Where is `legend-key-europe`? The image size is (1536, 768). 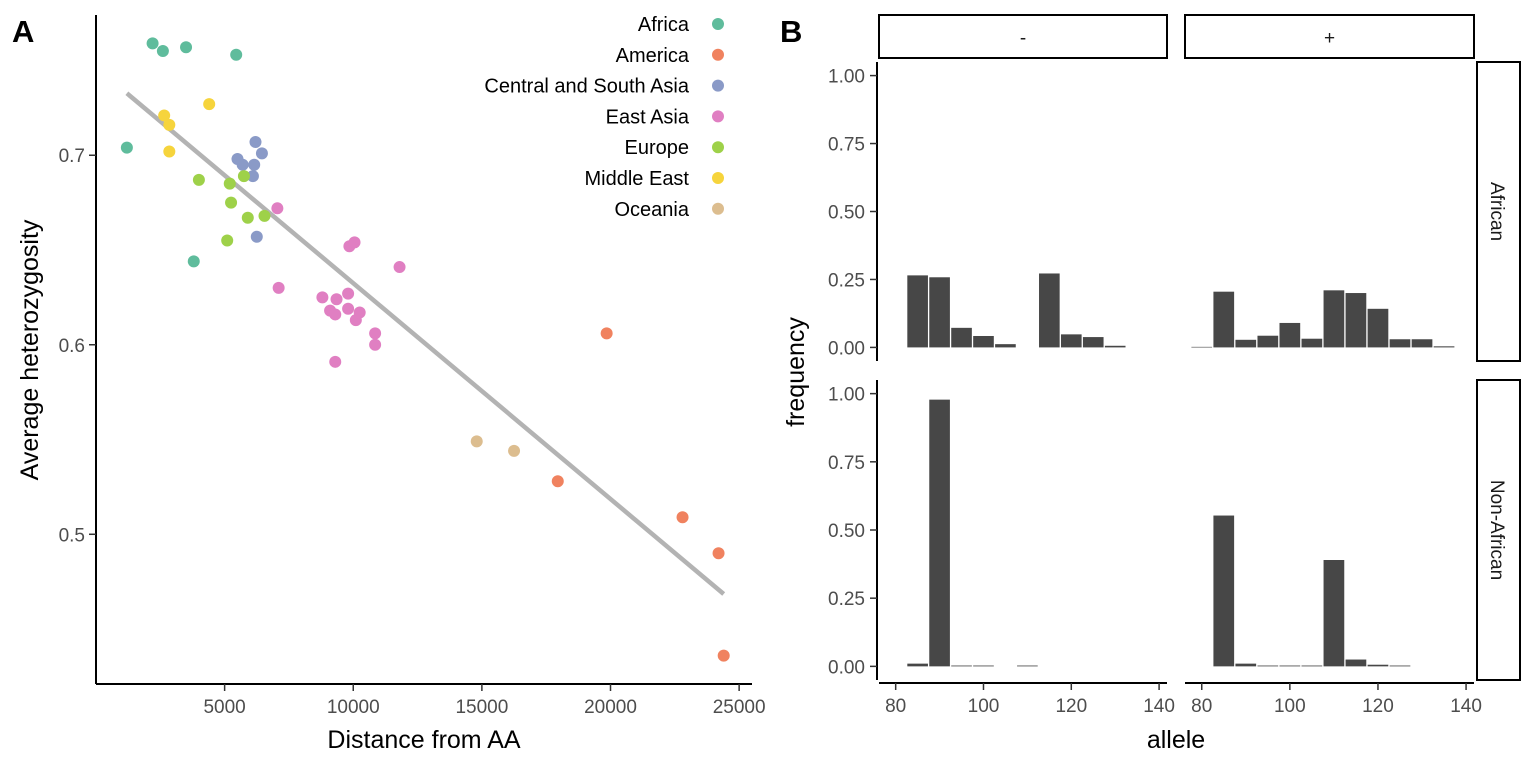 legend-key-europe is located at coordinates (718, 147).